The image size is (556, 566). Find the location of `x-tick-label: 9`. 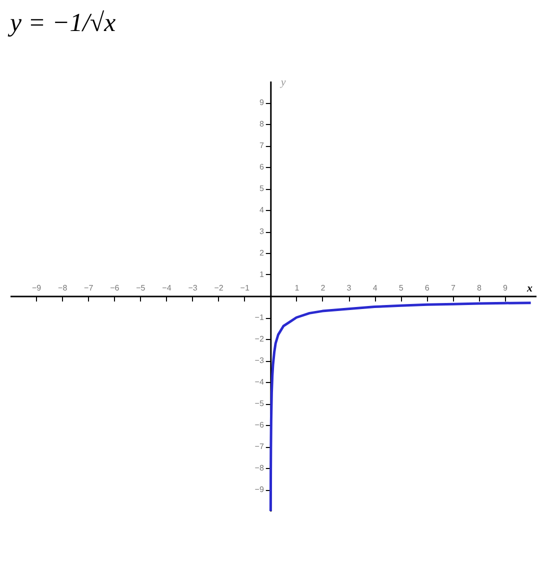

x-tick-label: 9 is located at coordinates (505, 288).